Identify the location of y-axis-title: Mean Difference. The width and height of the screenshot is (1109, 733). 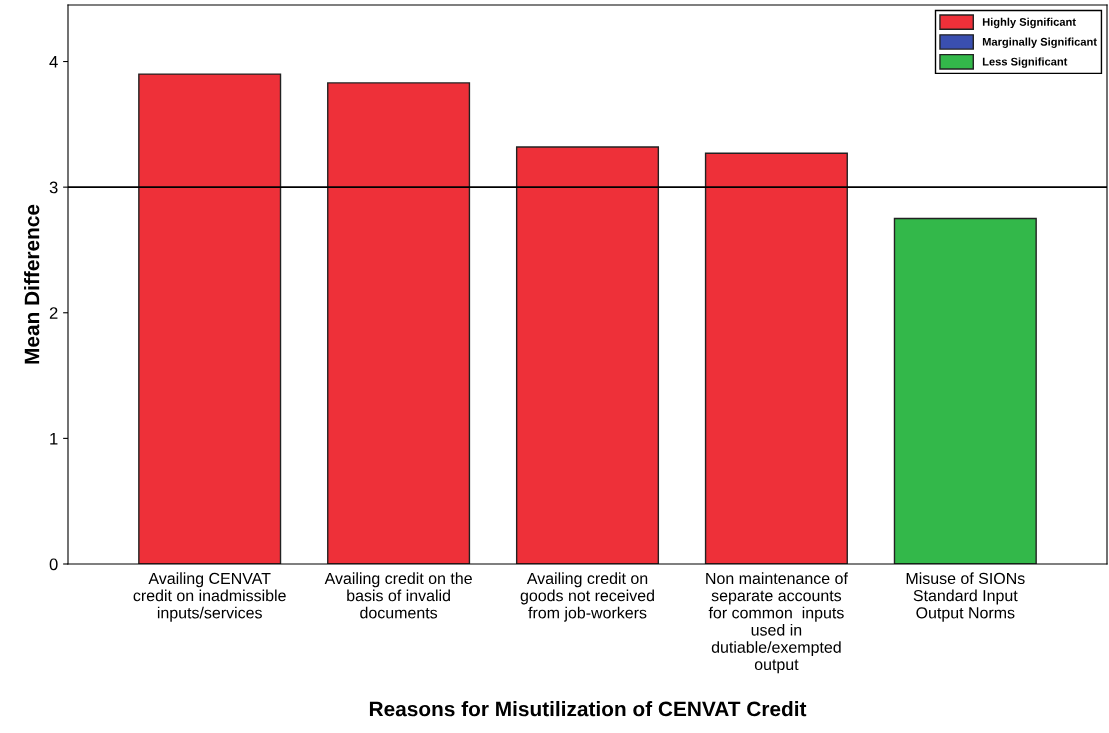
(32, 284).